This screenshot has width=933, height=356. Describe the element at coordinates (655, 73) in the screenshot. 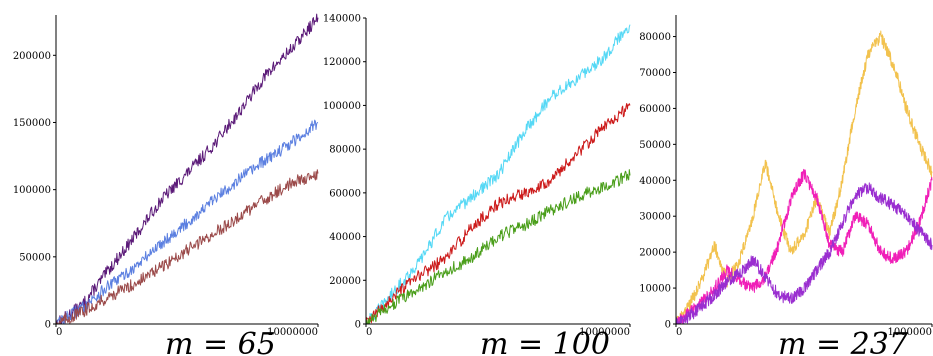

I see `y-tick-label: 70000` at that location.